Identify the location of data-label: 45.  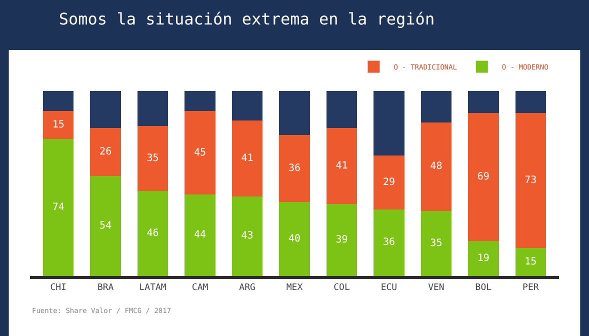
(200, 152).